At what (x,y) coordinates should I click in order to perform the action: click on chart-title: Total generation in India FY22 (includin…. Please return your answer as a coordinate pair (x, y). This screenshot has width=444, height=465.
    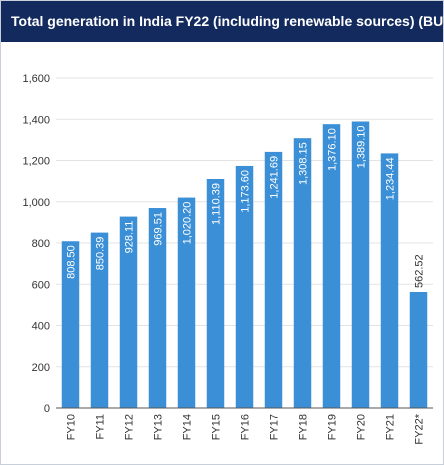
    Looking at the image, I should click on (222, 21).